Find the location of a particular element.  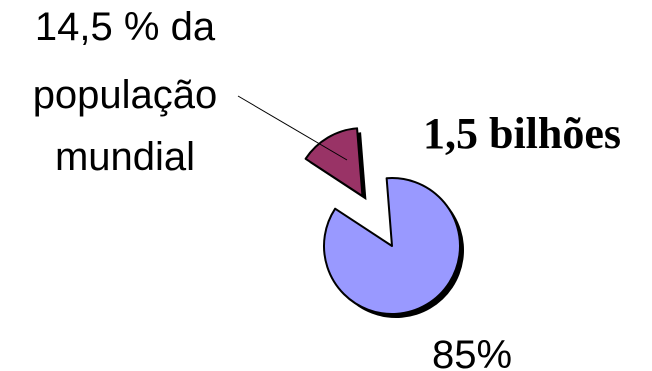

slice-label-line-2: população is located at coordinates (125, 95).